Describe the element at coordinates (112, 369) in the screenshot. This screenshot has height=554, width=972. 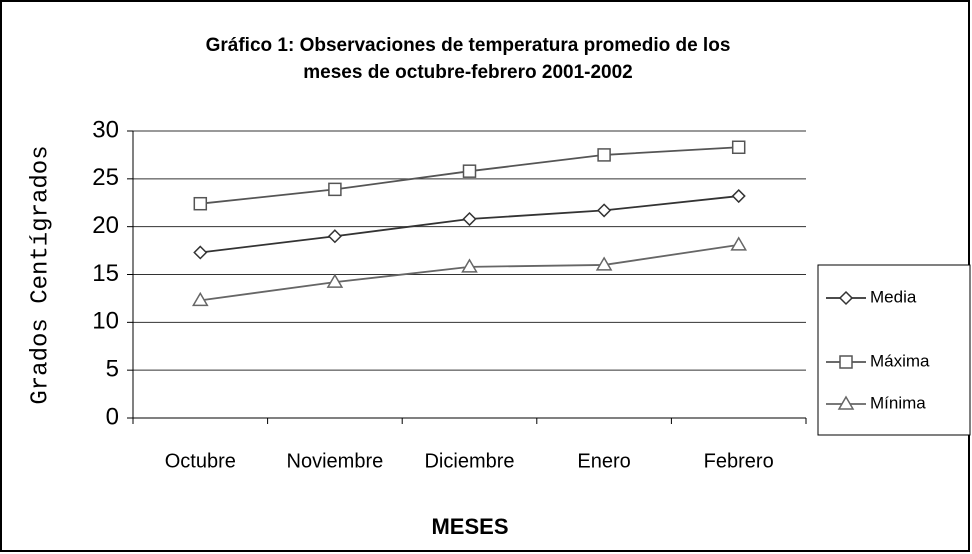
I see `y-tick-label: 5` at that location.